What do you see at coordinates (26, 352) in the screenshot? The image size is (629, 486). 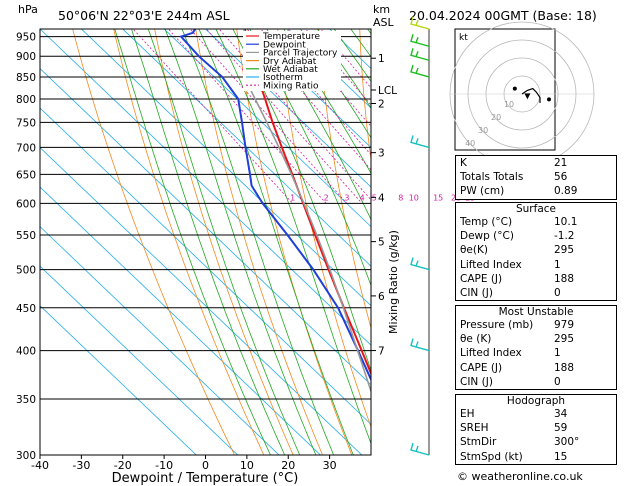 I see `pressure-tick-label: 400` at bounding box center [26, 352].